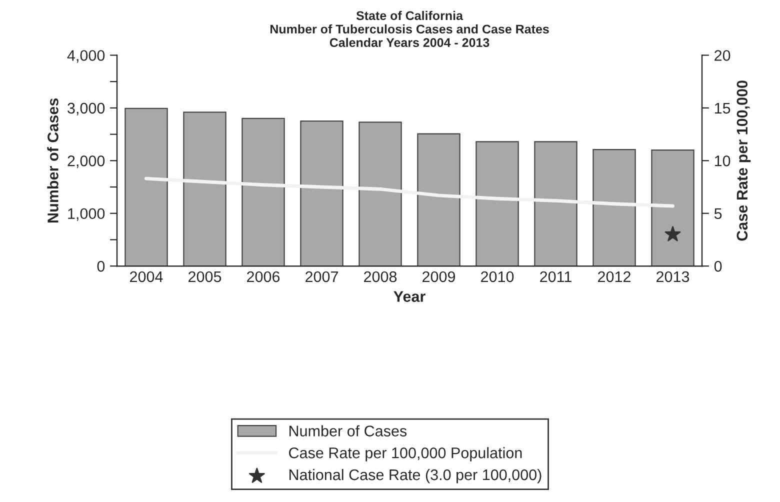 The width and height of the screenshot is (780, 502). Describe the element at coordinates (497, 276) in the screenshot. I see `x-tick-label: 2010` at that location.